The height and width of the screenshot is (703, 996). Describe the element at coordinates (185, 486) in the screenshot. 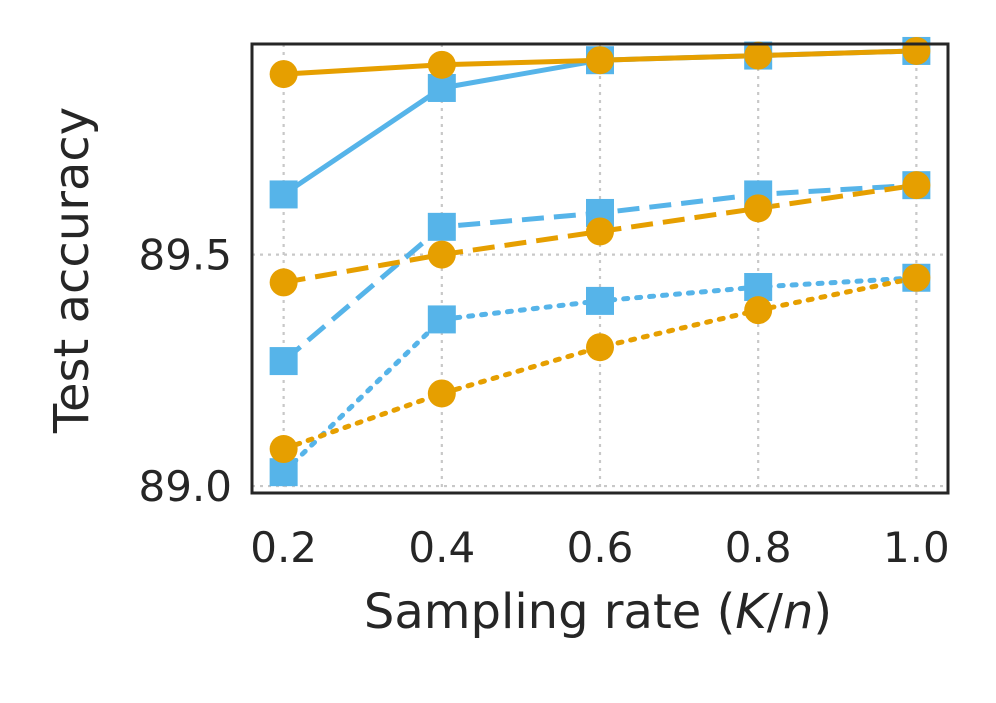

I see `y-tick-label: 89.0` at that location.